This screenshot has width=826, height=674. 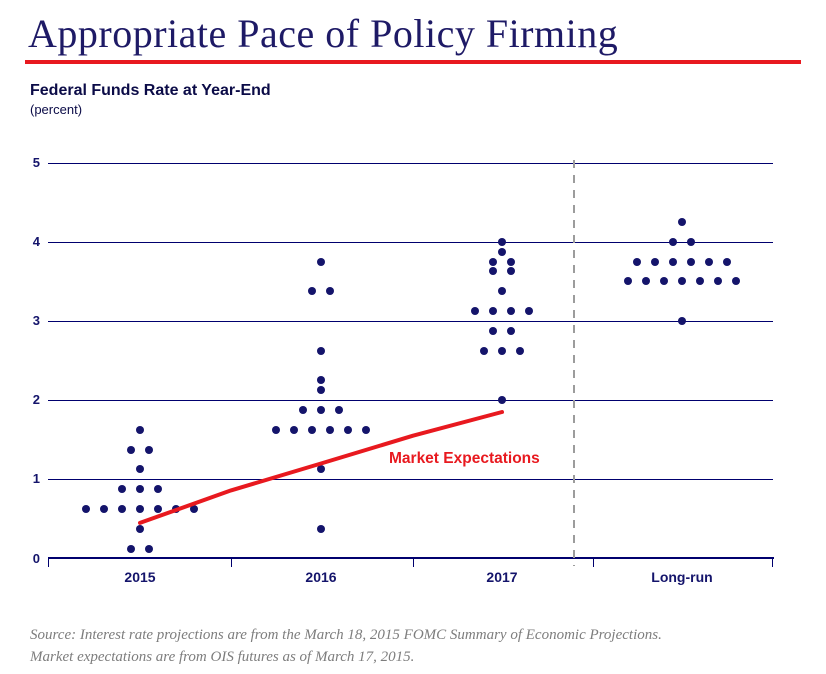 I want to click on page-title: Appropriate Pace of Policy Firming, so click(x=323, y=33).